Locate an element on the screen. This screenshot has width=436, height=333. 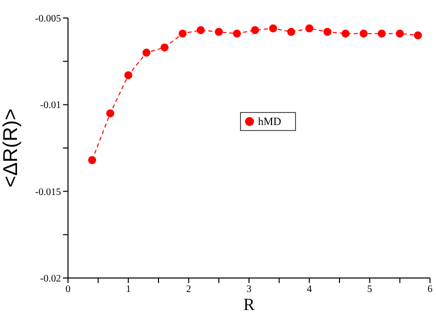
x-tick-label: 4 is located at coordinates (309, 290).